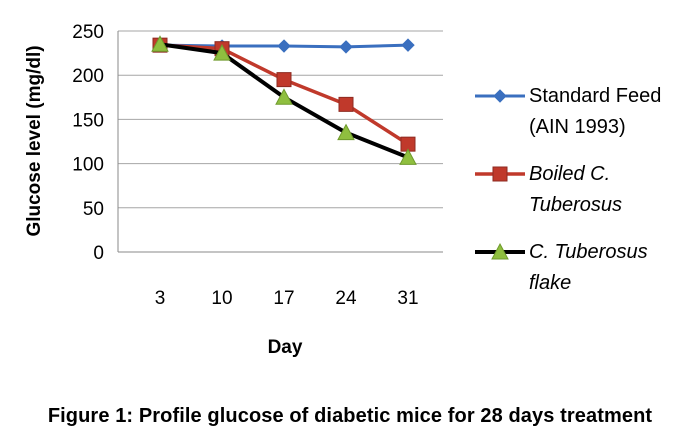  What do you see at coordinates (283, 298) in the screenshot?
I see `x-tick-label: 17` at bounding box center [283, 298].